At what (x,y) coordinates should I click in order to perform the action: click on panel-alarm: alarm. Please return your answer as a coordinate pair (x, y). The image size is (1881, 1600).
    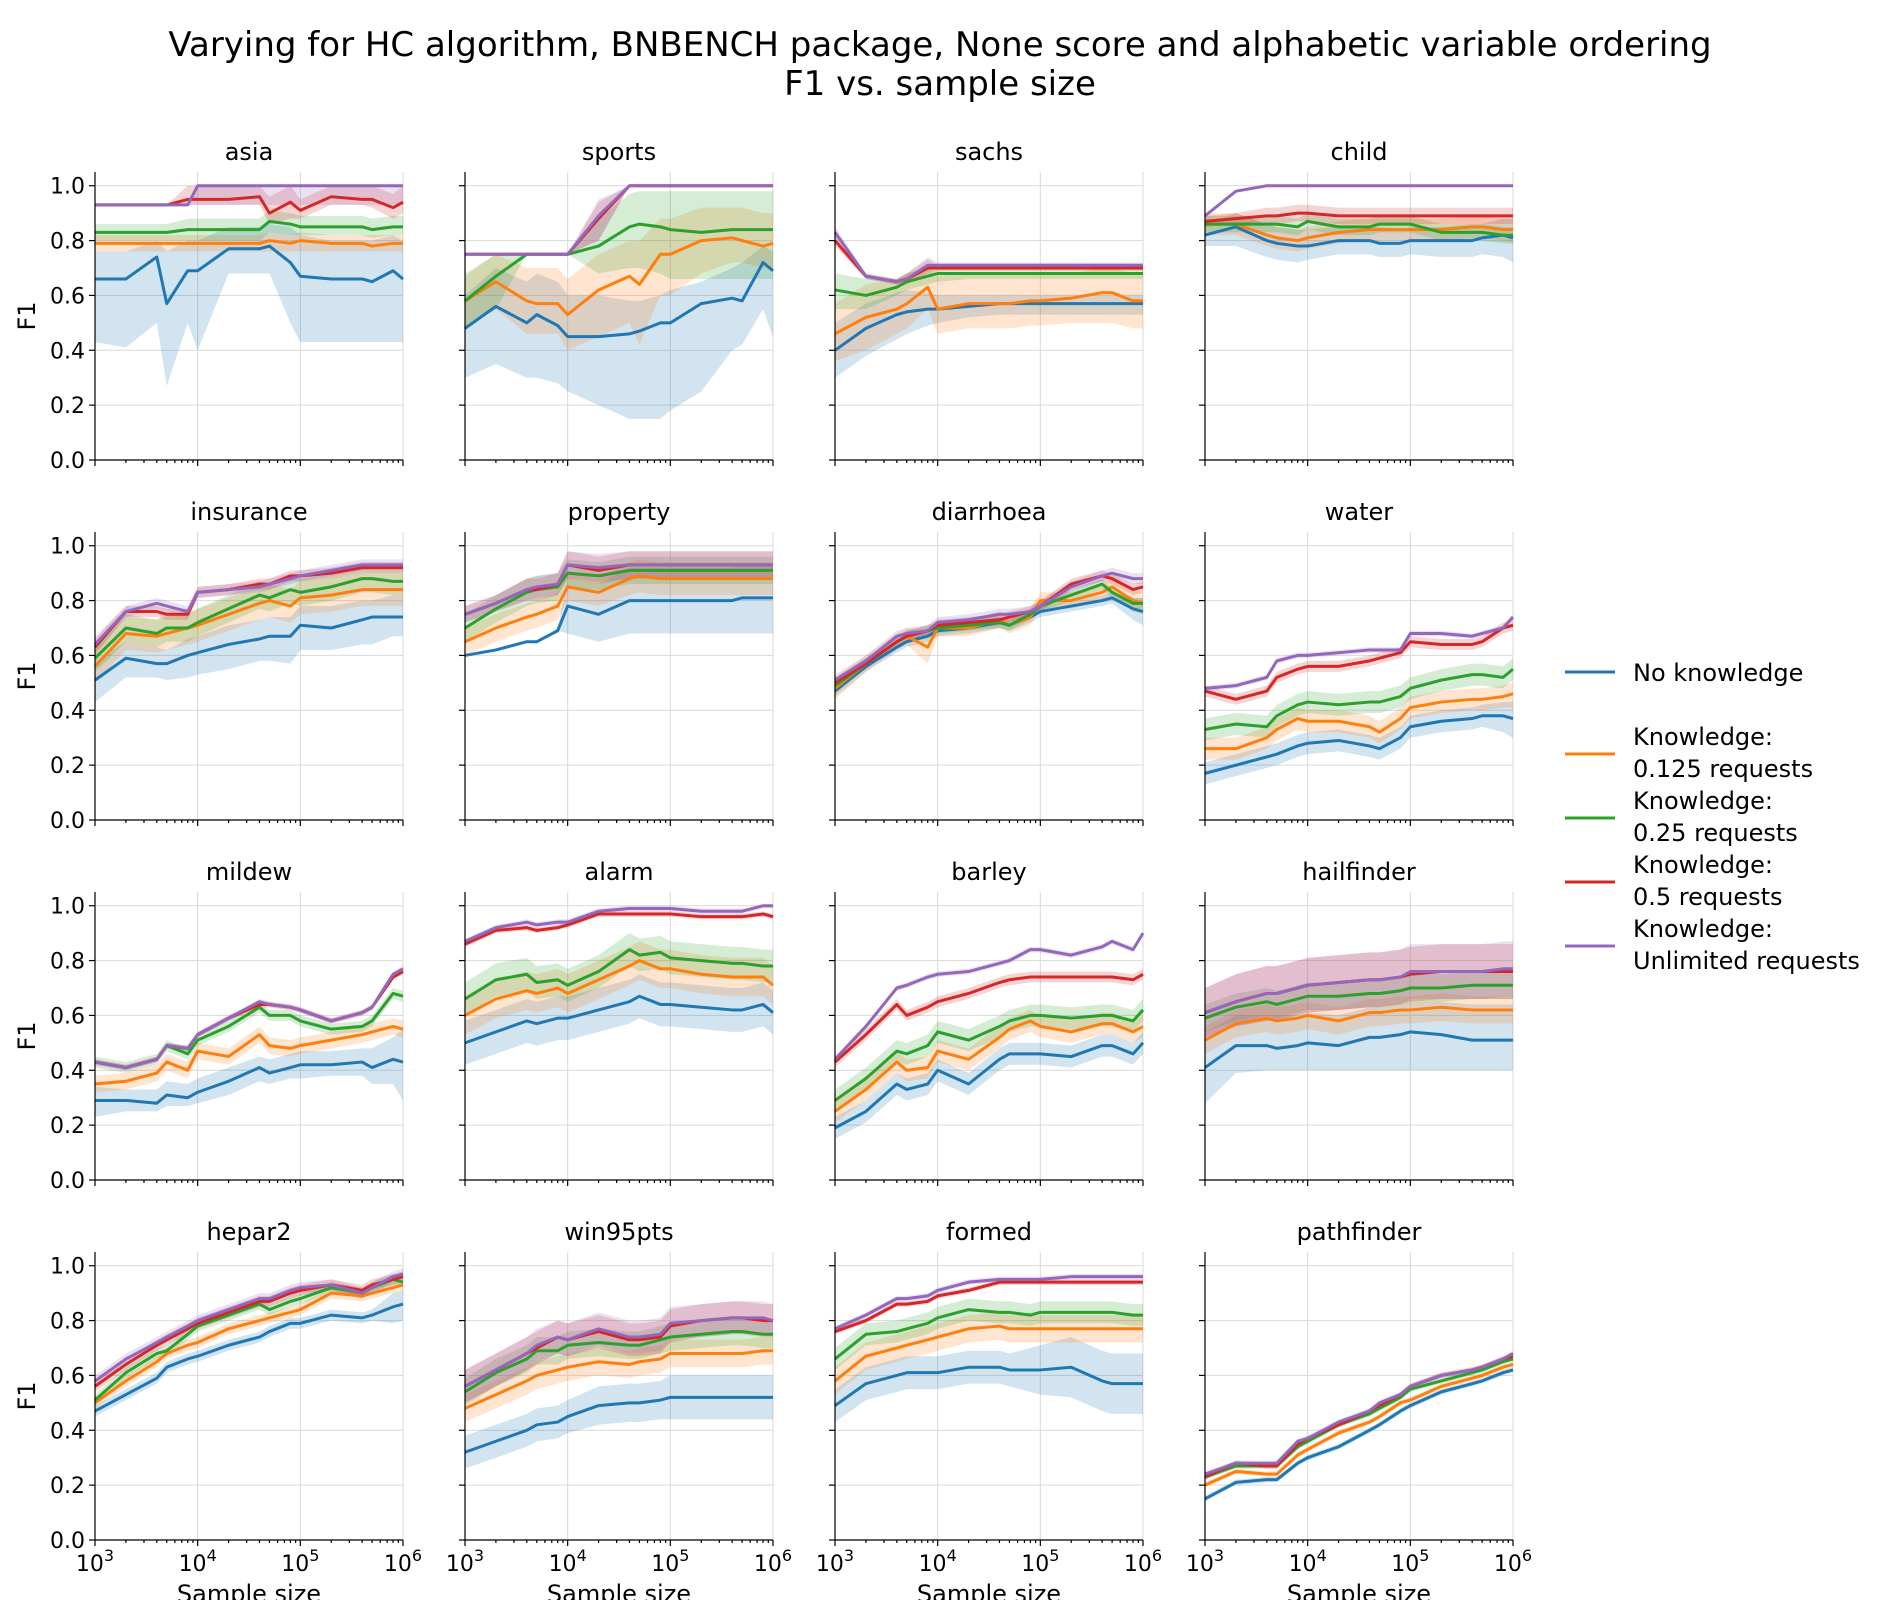
    Looking at the image, I should click on (616, 1022).